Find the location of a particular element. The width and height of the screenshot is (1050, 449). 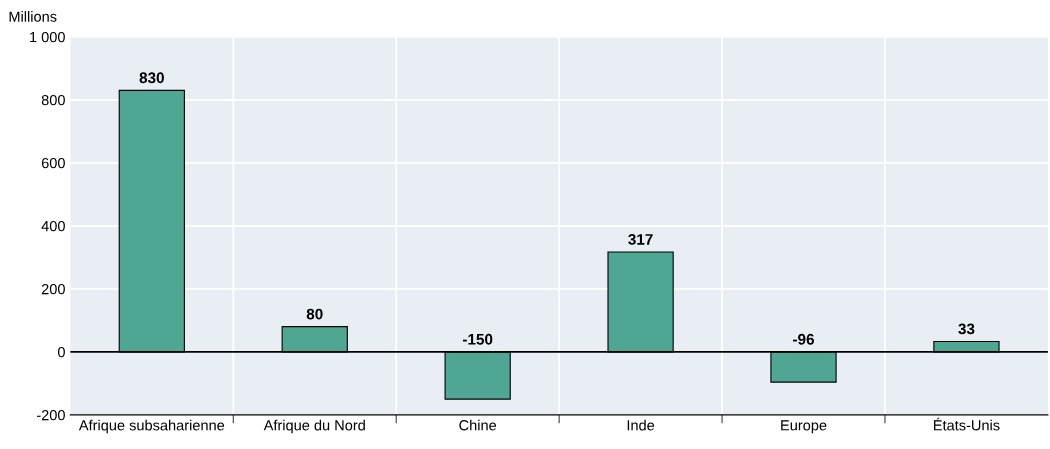

x-tick-label: États-Unis is located at coordinates (967, 424).